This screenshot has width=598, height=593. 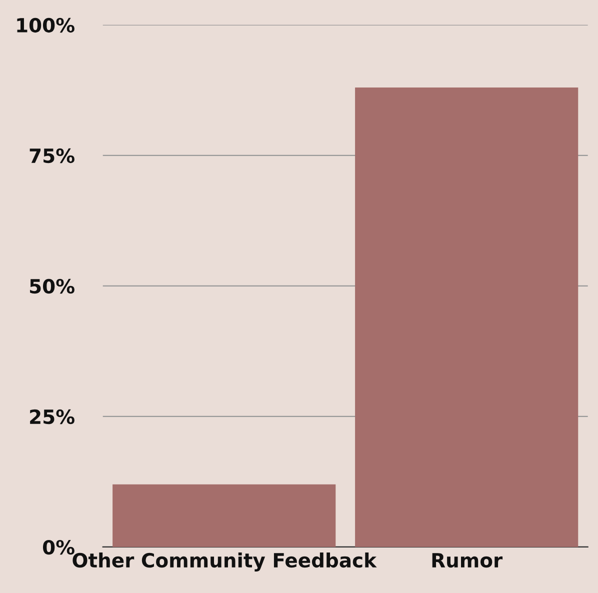 What do you see at coordinates (52, 416) in the screenshot?
I see `y-tick-label: 25%` at bounding box center [52, 416].